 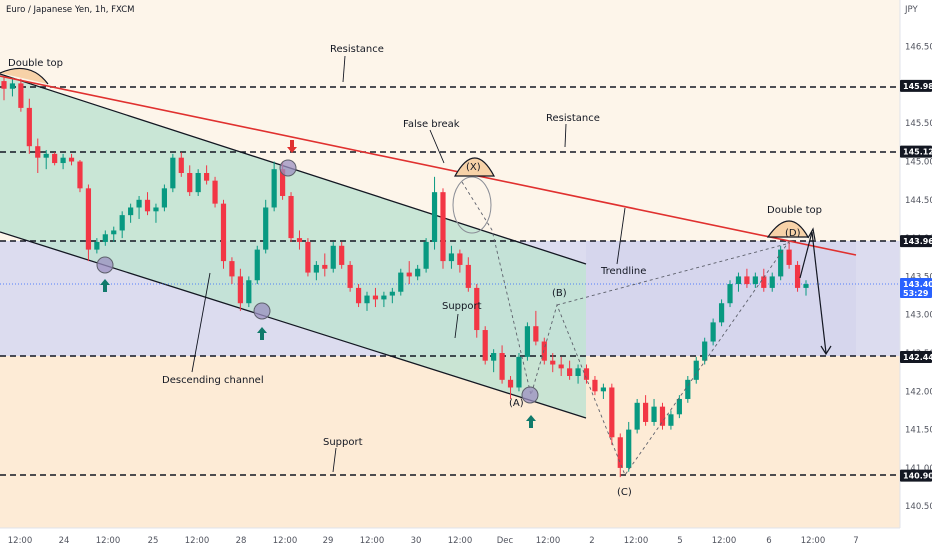 I want to click on price-badge: 143.40153:29, so click(x=916, y=288).